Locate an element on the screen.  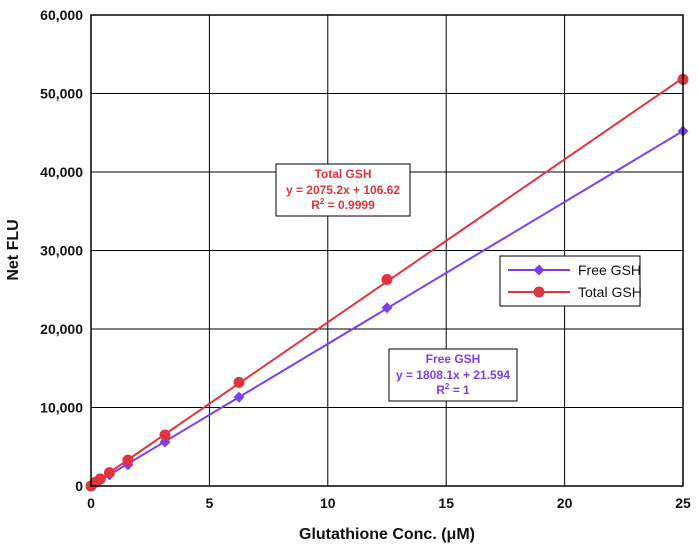
annotation-total-gsh-r2: R2 = 0.9999 is located at coordinates (343, 204).